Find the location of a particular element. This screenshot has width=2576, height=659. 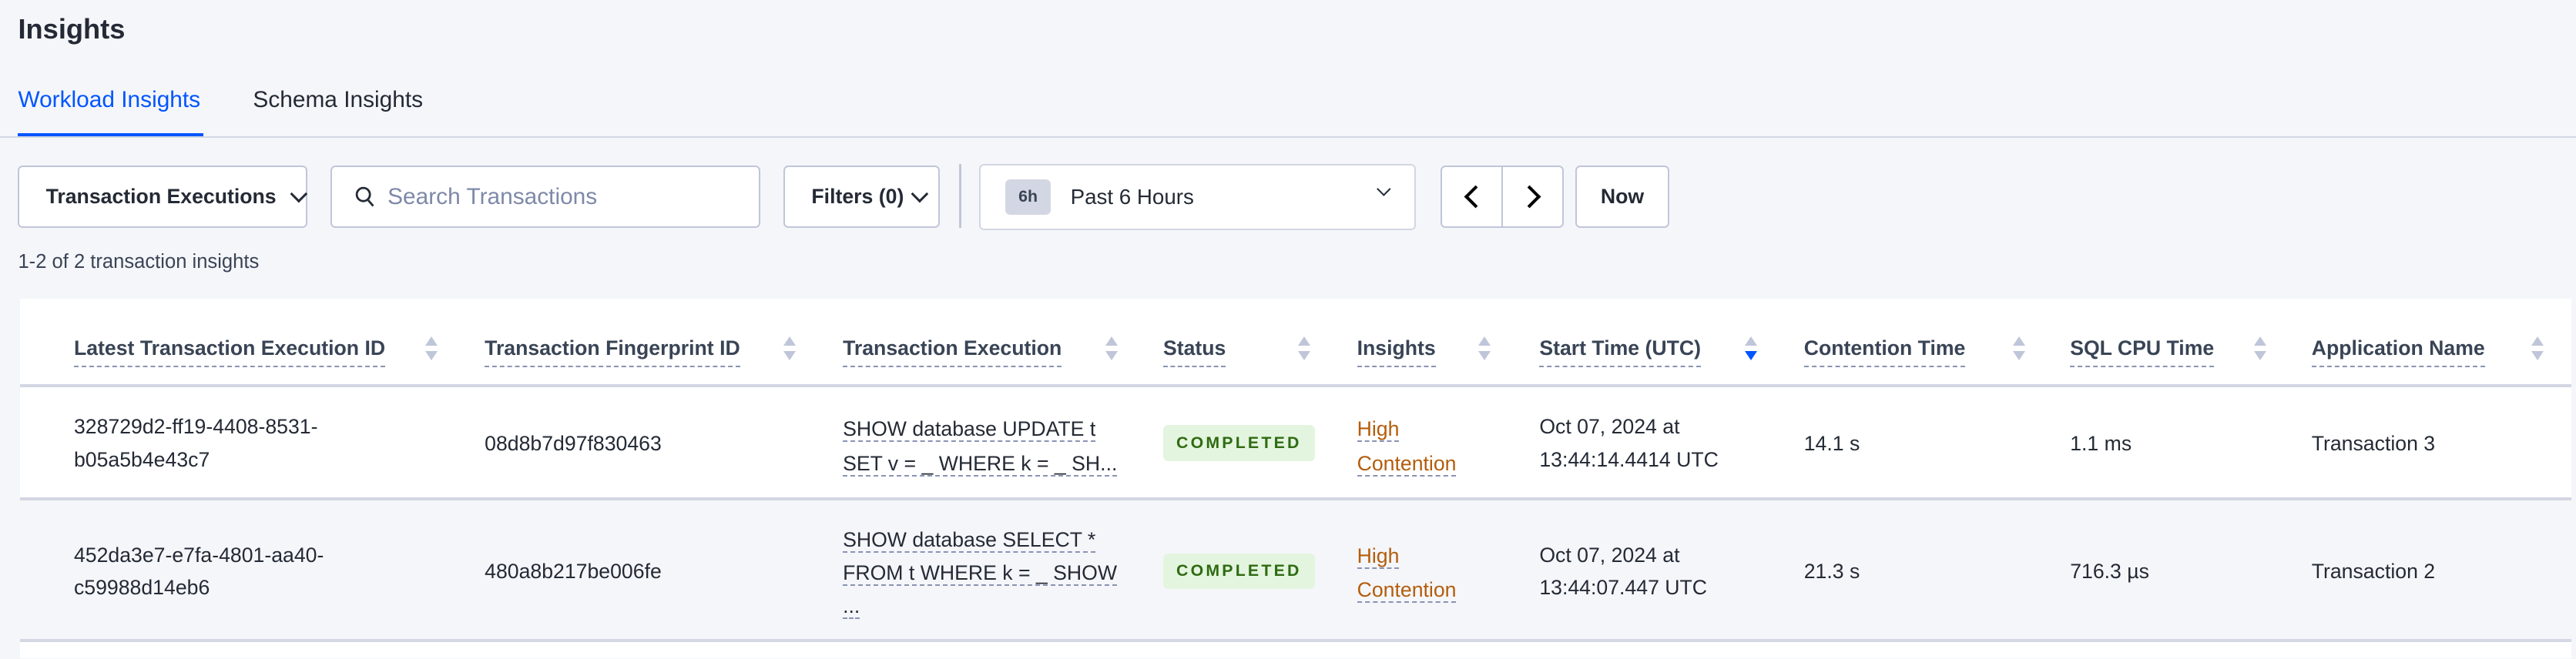

sql-cpu-time-cell: 716.3 µs is located at coordinates (2109, 571).